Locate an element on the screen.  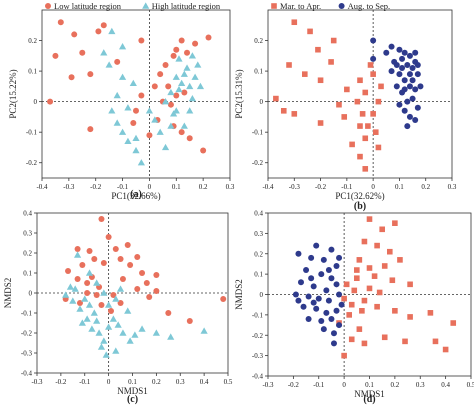
y-tick-label: 0.3 is located at coordinates (258, 234).